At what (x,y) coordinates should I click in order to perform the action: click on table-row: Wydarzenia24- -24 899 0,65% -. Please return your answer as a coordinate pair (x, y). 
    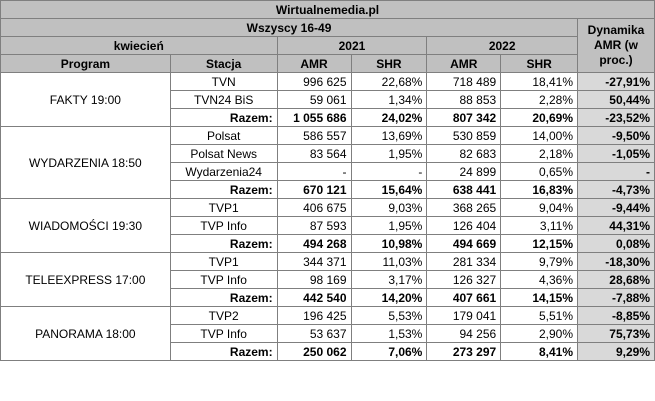
    Looking at the image, I should click on (328, 171).